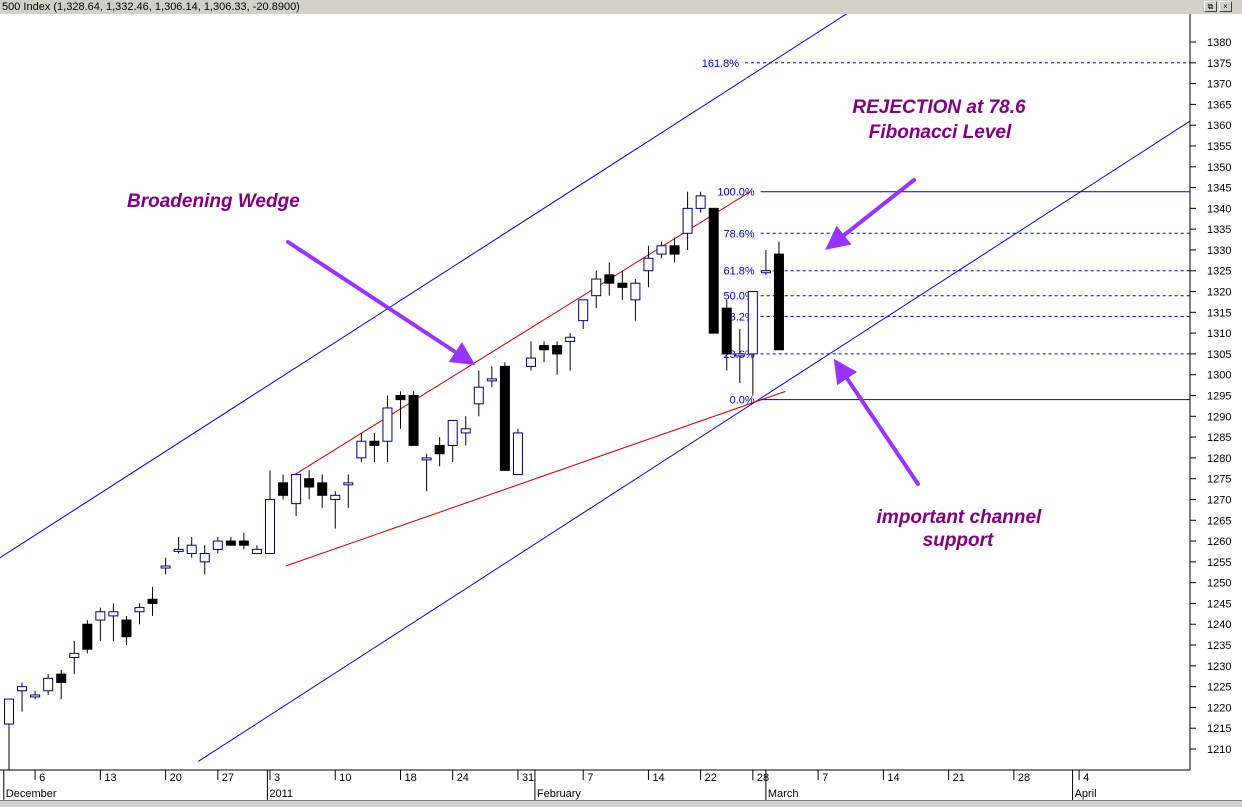 The height and width of the screenshot is (807, 1242). Describe the element at coordinates (738, 272) in the screenshot. I see `fib-level-label: 61.8%` at that location.